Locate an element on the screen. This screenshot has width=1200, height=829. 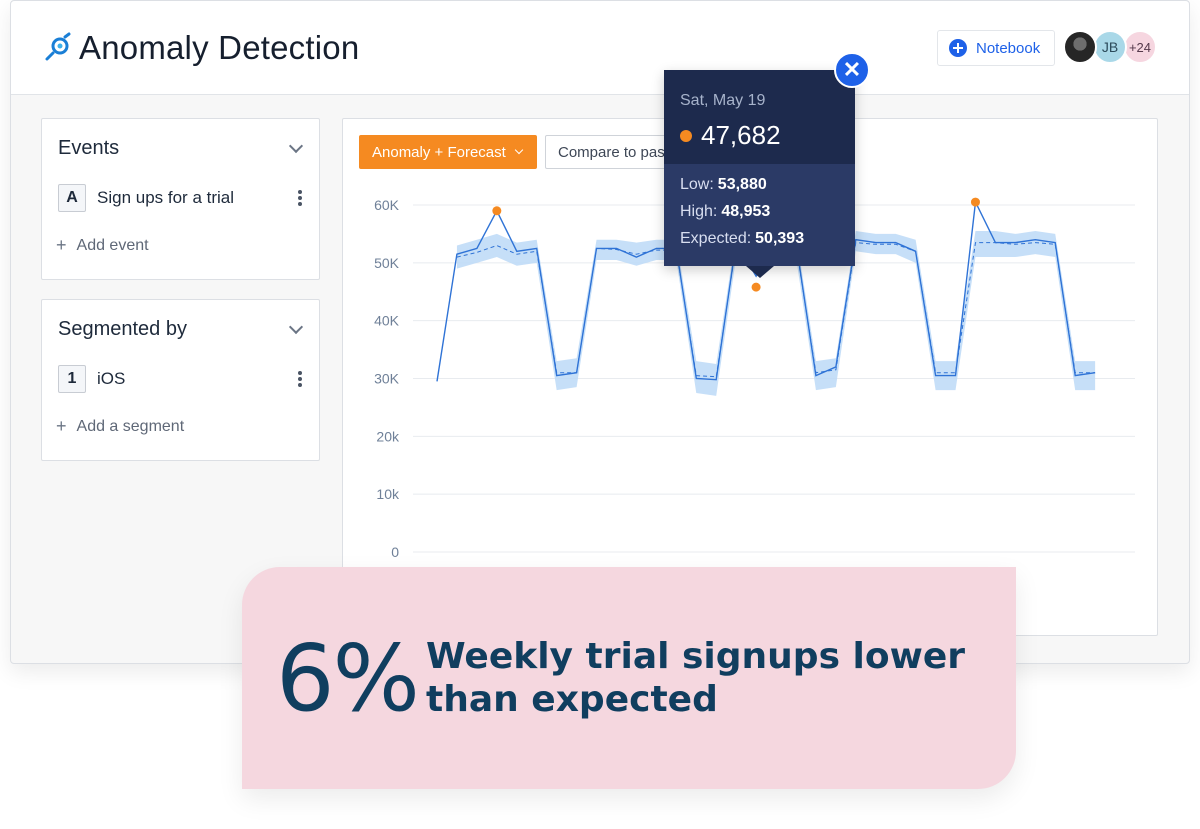
segment-badge: 1 is located at coordinates (72, 379).